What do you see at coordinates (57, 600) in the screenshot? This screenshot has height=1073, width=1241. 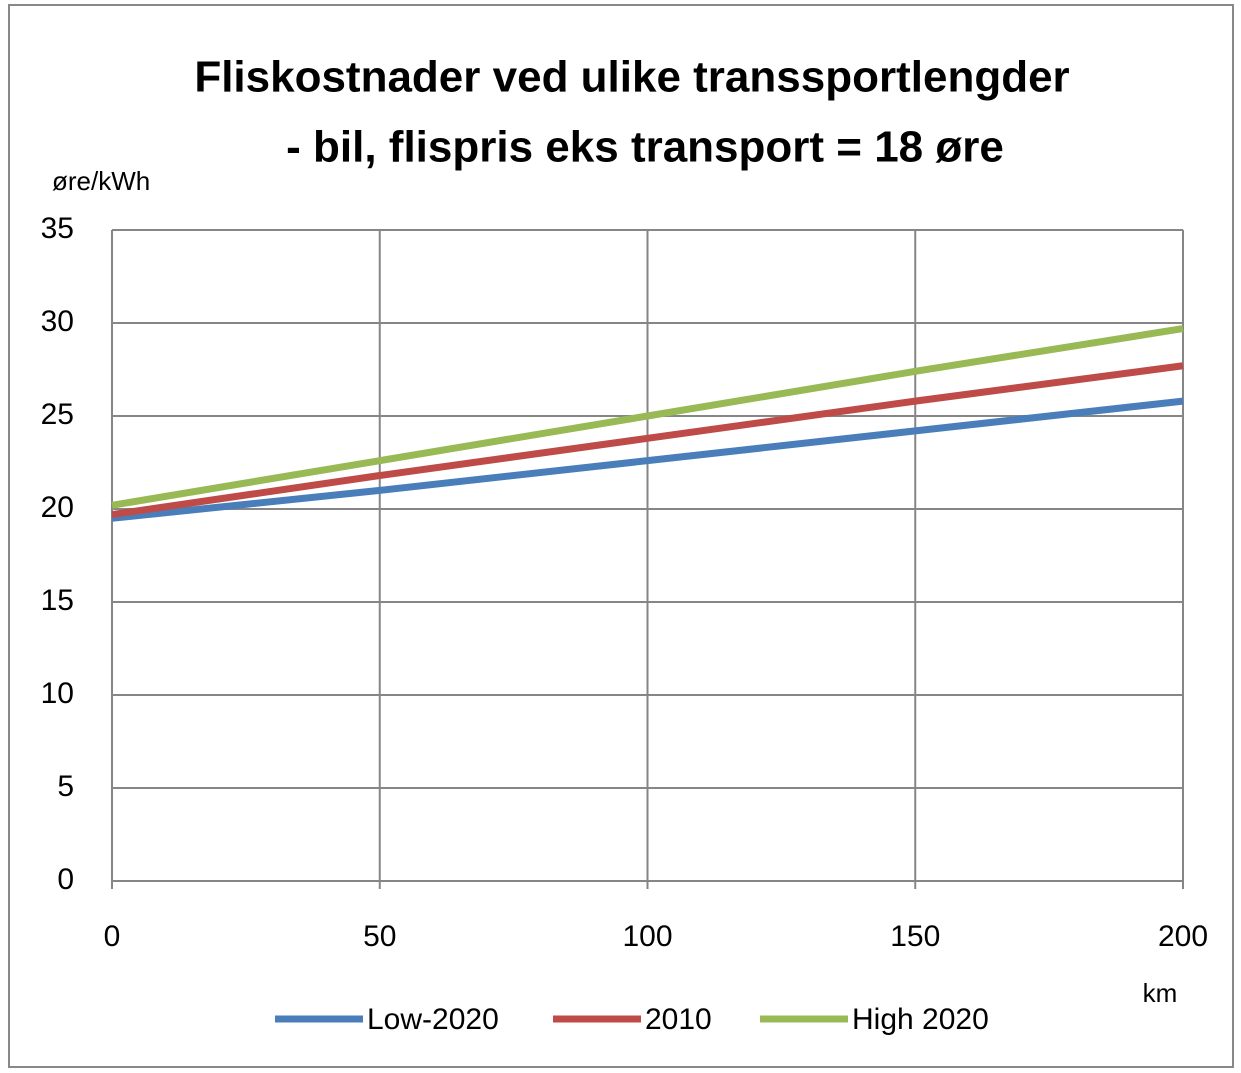 I see `y-tick-label: 15` at bounding box center [57, 600].